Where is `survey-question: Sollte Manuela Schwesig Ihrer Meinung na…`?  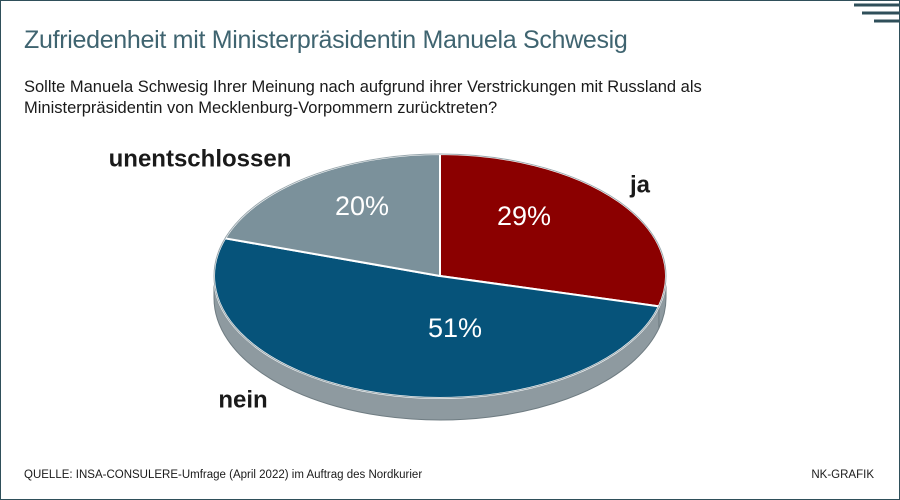 survey-question: Sollte Manuela Schwesig Ihrer Meinung na… is located at coordinates (363, 97).